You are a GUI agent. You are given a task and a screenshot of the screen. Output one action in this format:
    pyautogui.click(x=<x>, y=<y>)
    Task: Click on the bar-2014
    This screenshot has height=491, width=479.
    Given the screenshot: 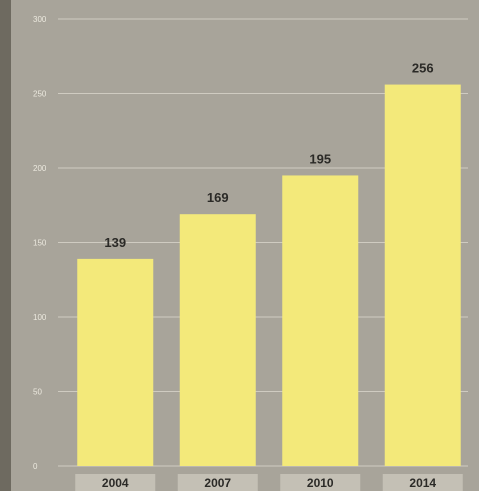 What is the action you would take?
    pyautogui.click(x=422, y=275)
    